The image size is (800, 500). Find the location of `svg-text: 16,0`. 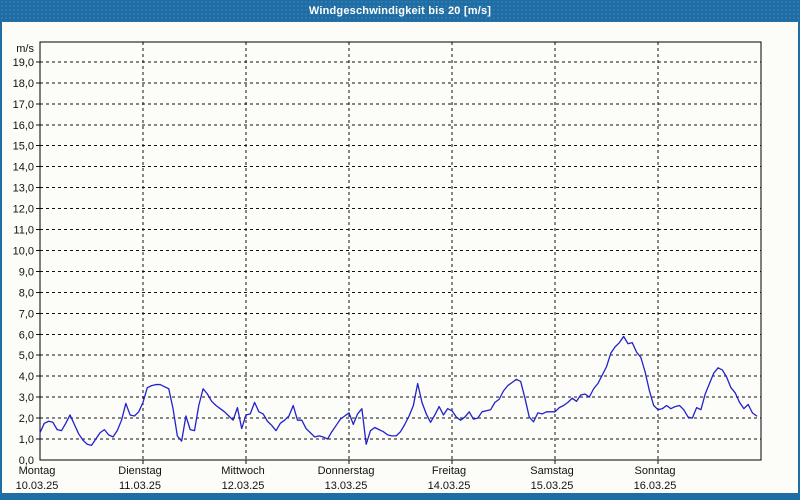

svg-text: 16,0 is located at coordinates (23, 126).